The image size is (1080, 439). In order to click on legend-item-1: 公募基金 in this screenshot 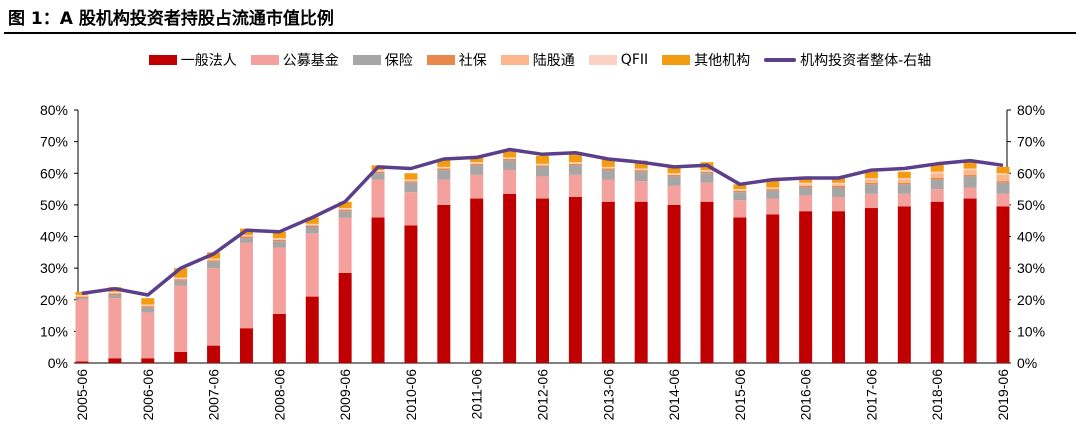, I will do `click(294, 60)`.